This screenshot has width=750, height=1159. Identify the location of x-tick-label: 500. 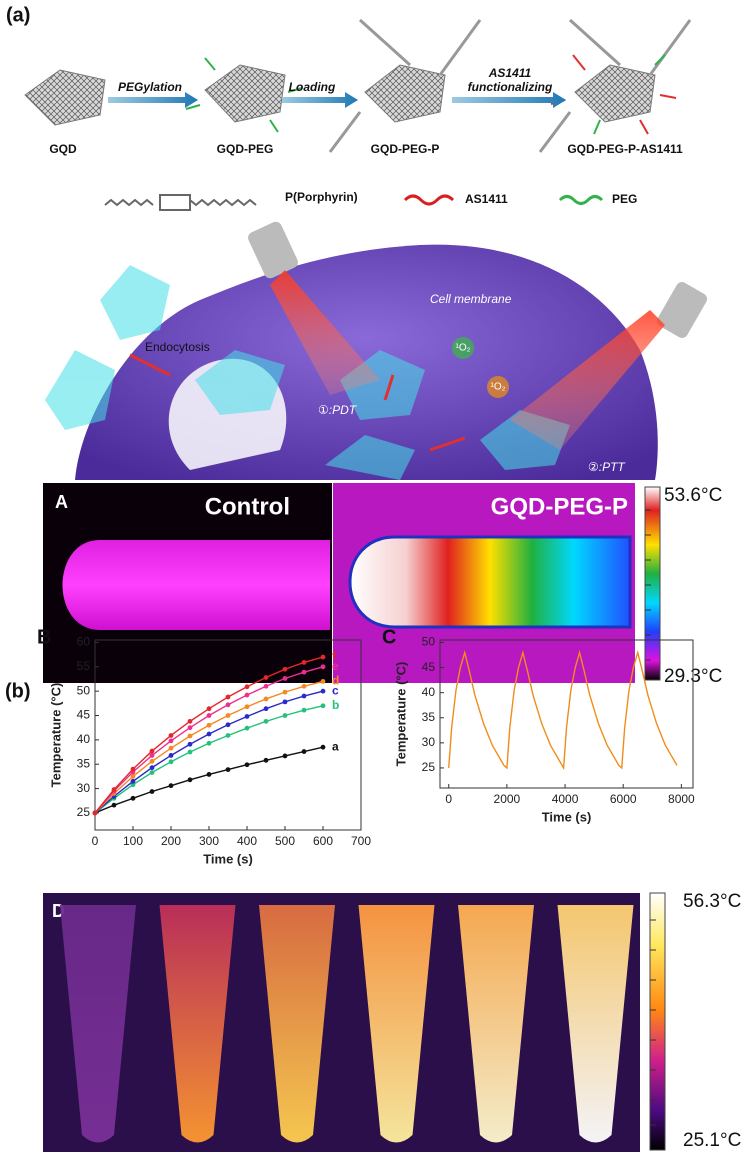
(285, 841).